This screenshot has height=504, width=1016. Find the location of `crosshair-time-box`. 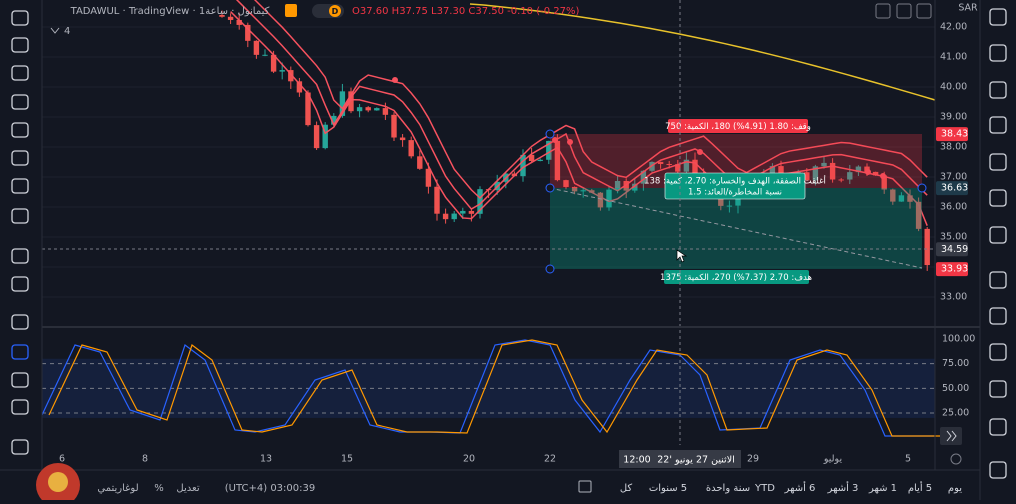

crosshair-time-box is located at coordinates (680, 459).